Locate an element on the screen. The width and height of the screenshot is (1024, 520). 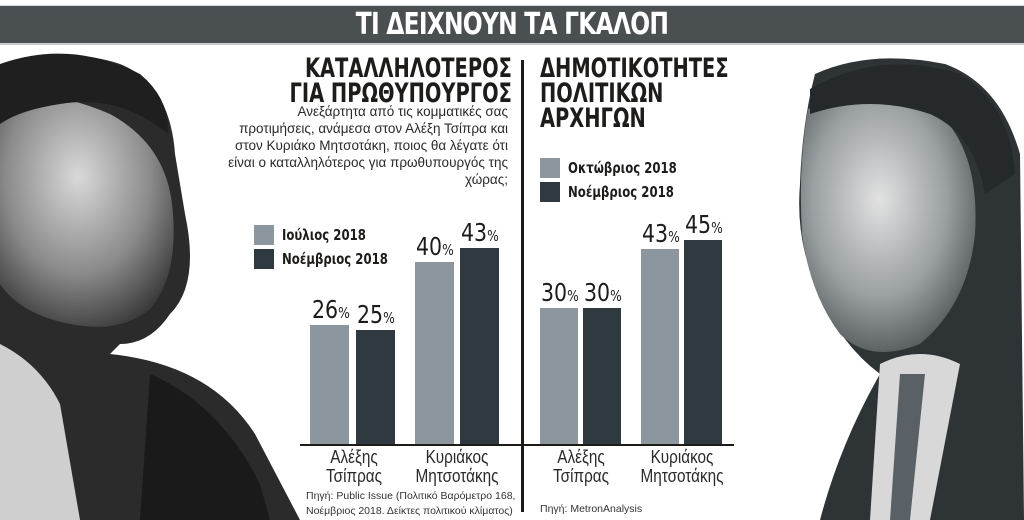
right-legend: Οκτώβριος 2018 Νοέμβριος 2018 is located at coordinates (624, 180).